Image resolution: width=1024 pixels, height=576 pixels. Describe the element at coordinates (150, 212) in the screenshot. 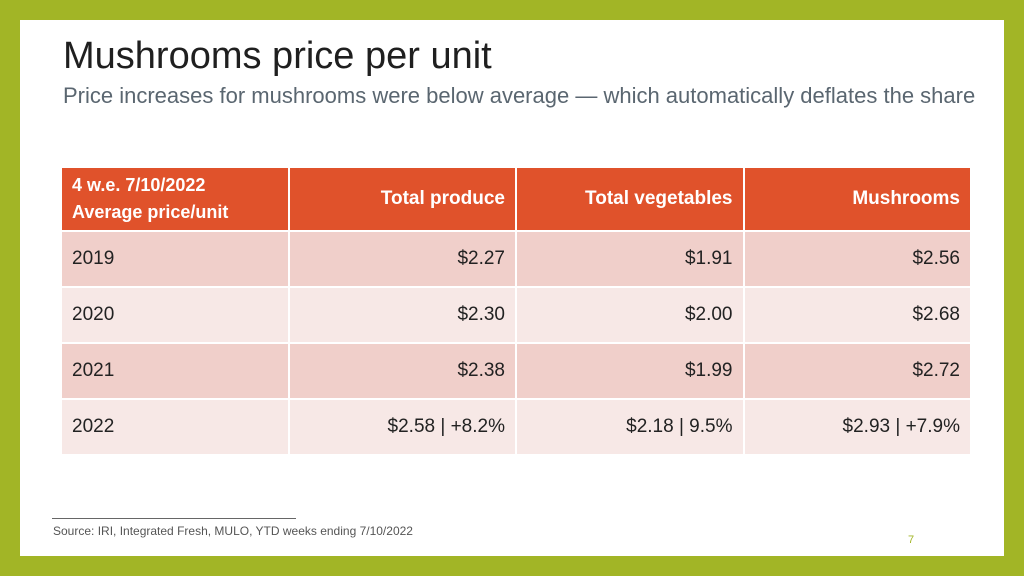

I see `header-period-line2: Average price/unit` at that location.